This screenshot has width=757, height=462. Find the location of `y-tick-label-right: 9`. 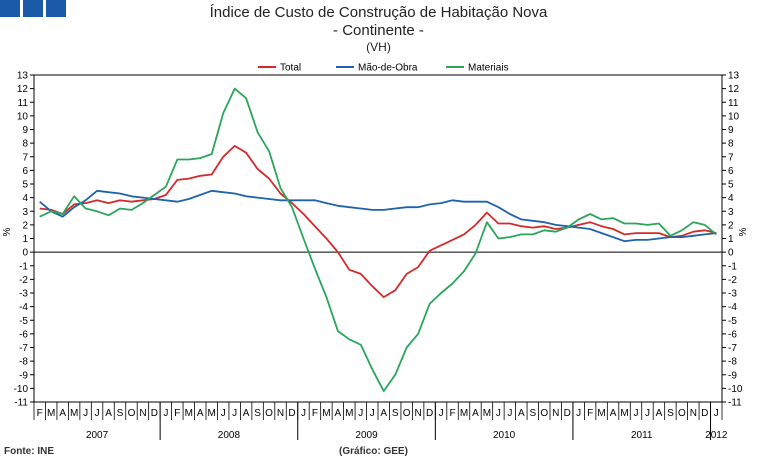

y-tick-label-right: 9 is located at coordinates (731, 130).